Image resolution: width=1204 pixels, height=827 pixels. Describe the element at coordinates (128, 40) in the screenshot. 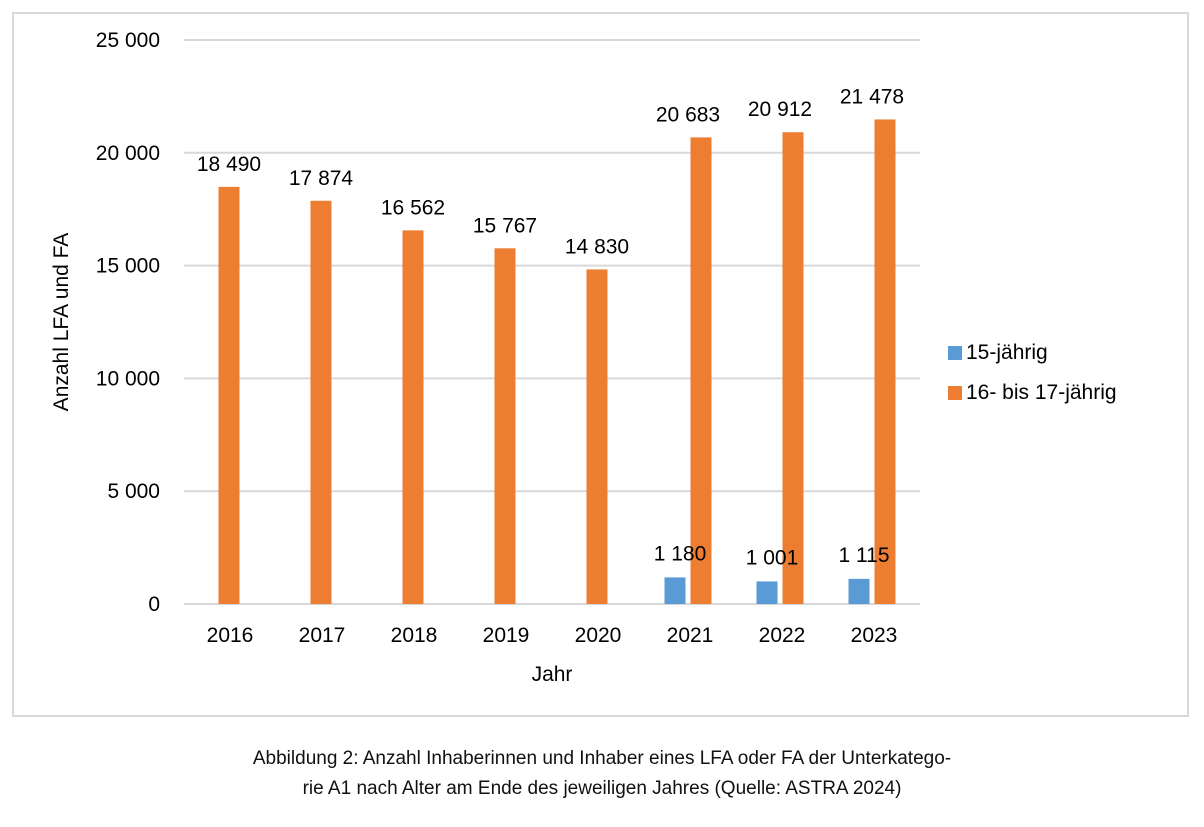

I see `y-tick-label: 25 000` at that location.